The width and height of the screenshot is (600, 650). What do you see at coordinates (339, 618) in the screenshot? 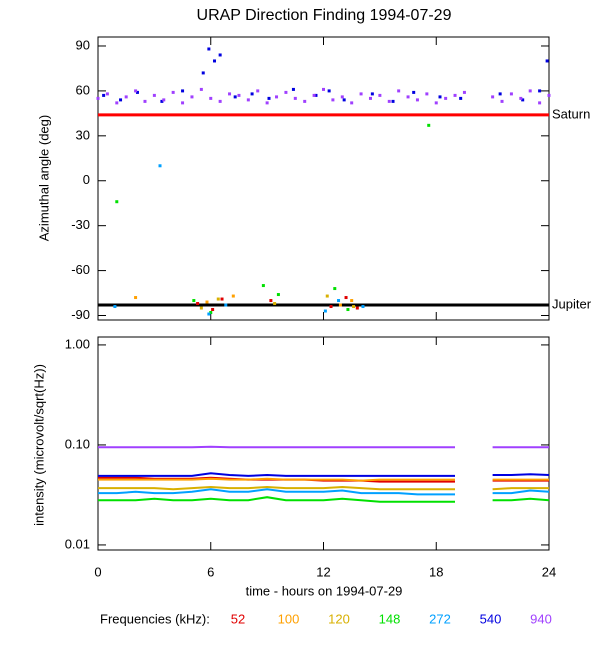
I see `legend-entry: 120` at bounding box center [339, 618].